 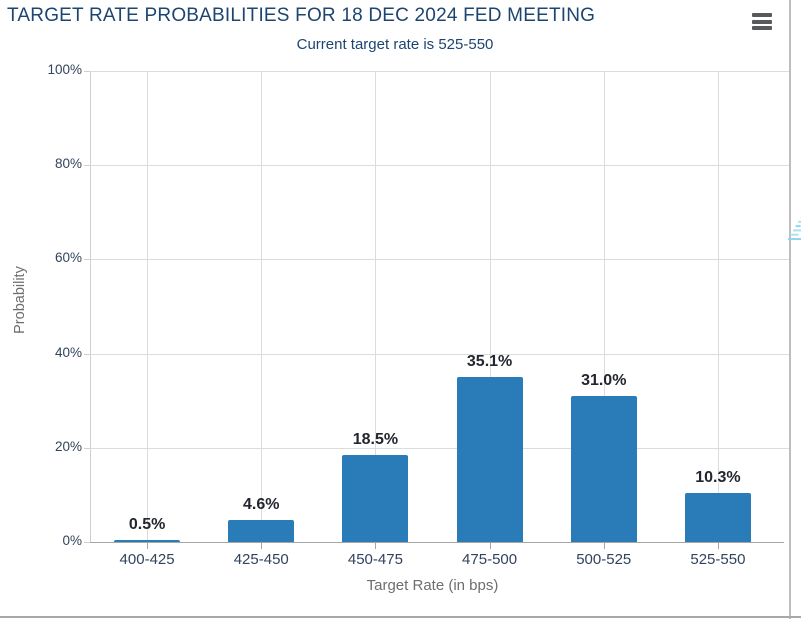 I want to click on y-tick-label: 40%, so click(x=68, y=352).